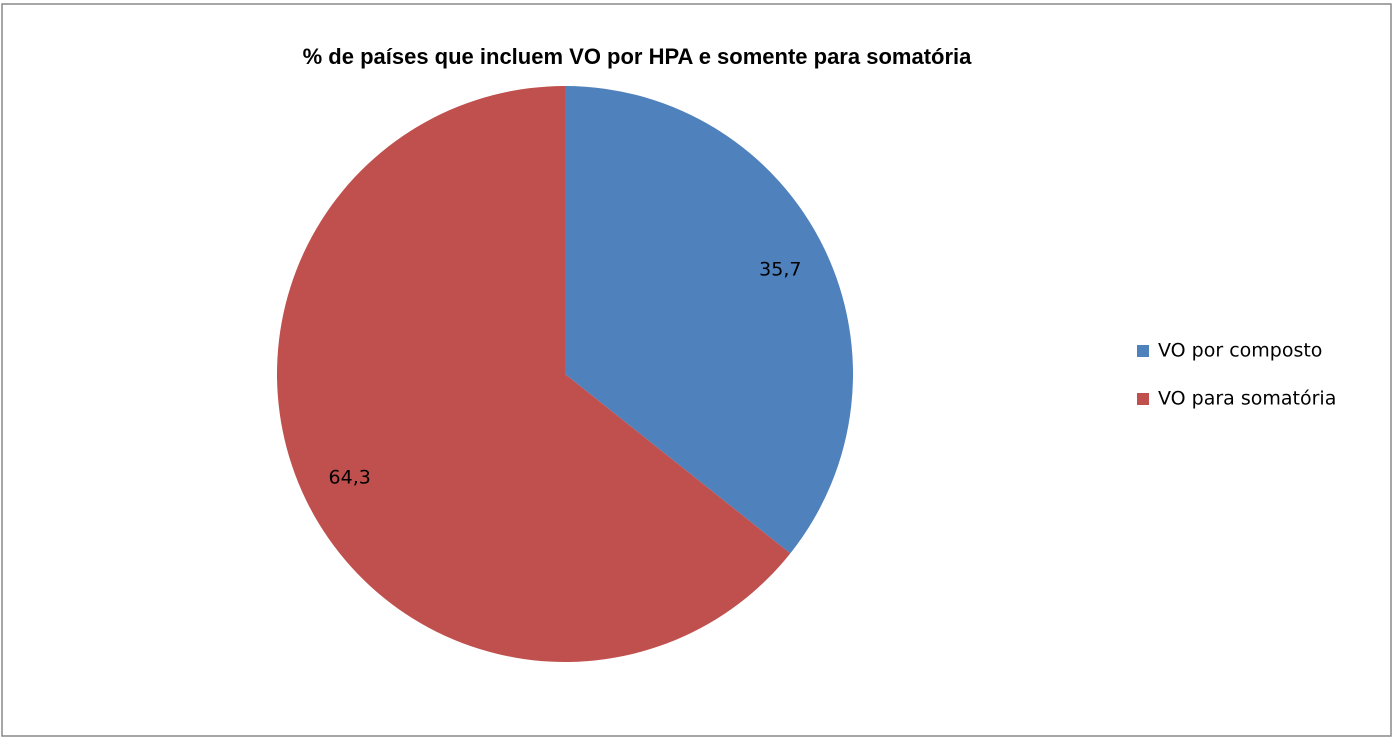 The height and width of the screenshot is (738, 1393). I want to click on data-label: 35,7, so click(780, 270).